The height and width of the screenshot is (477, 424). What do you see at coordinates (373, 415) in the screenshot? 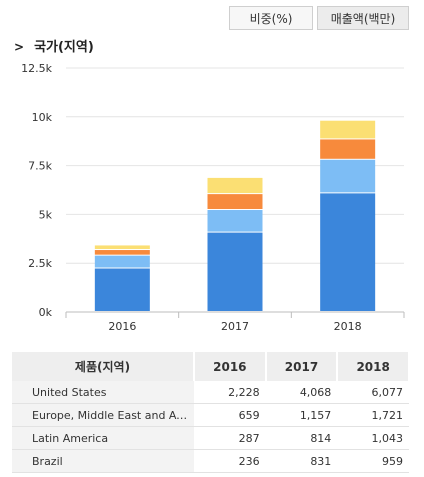
I see `cell-value: 1,721` at bounding box center [373, 415].